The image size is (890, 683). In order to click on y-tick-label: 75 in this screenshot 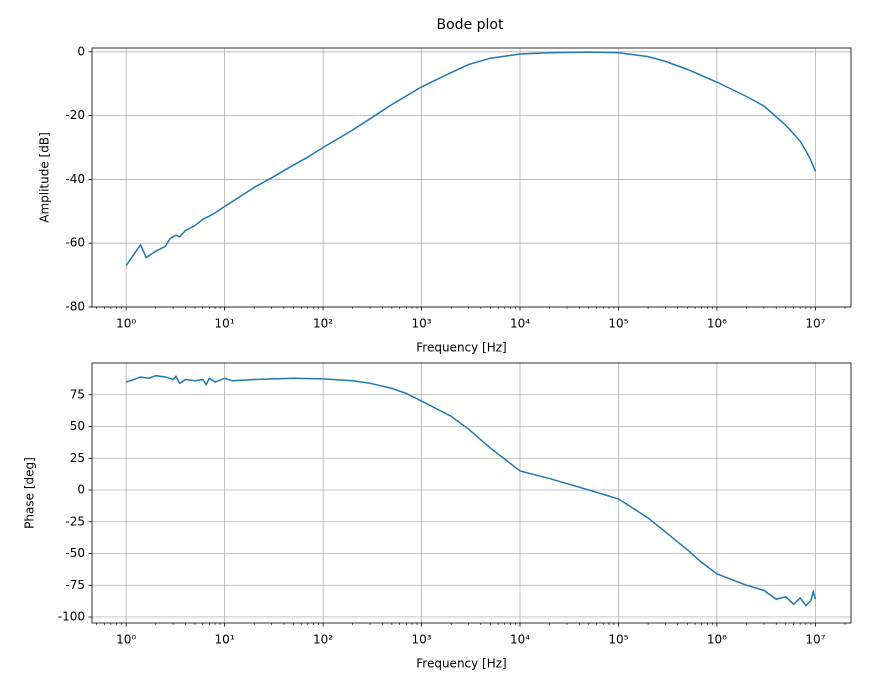, I will do `click(77, 394)`.